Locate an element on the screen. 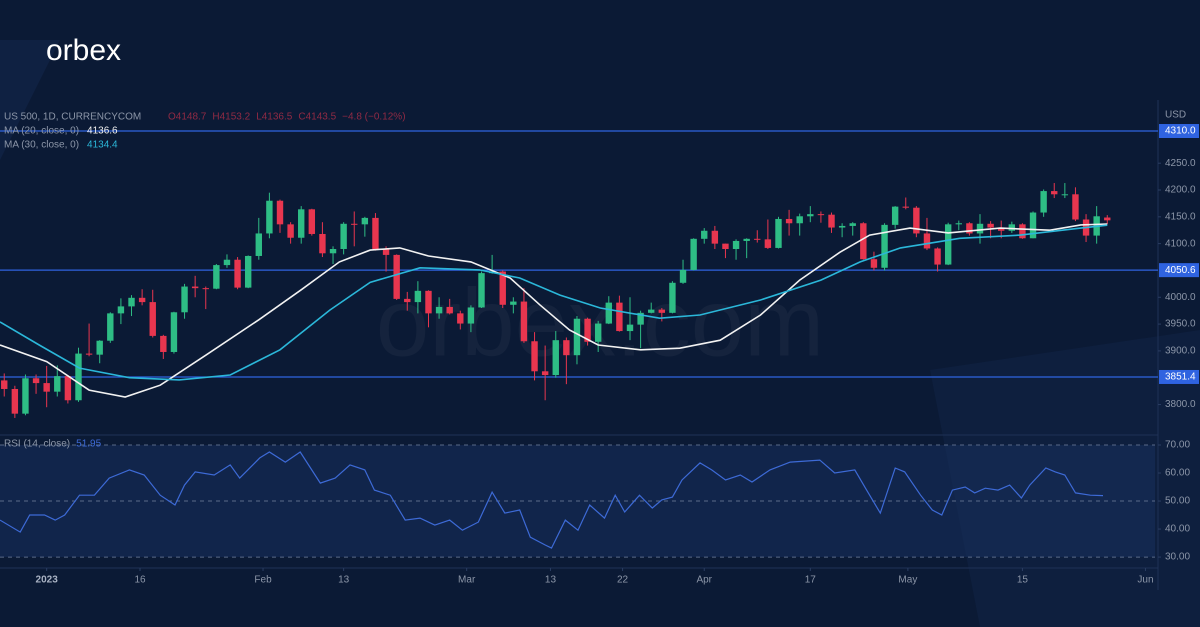 The width and height of the screenshot is (1200, 627). logo: orbex is located at coordinates (83, 50).